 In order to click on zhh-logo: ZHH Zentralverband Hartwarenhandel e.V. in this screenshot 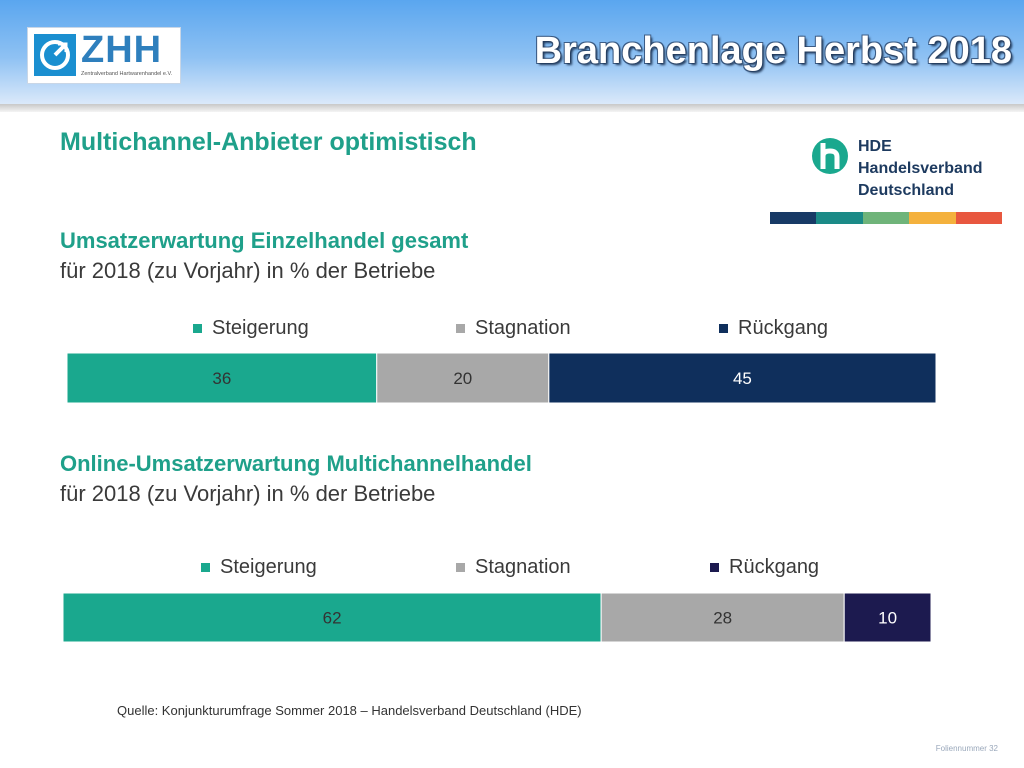, I will do `click(104, 55)`.